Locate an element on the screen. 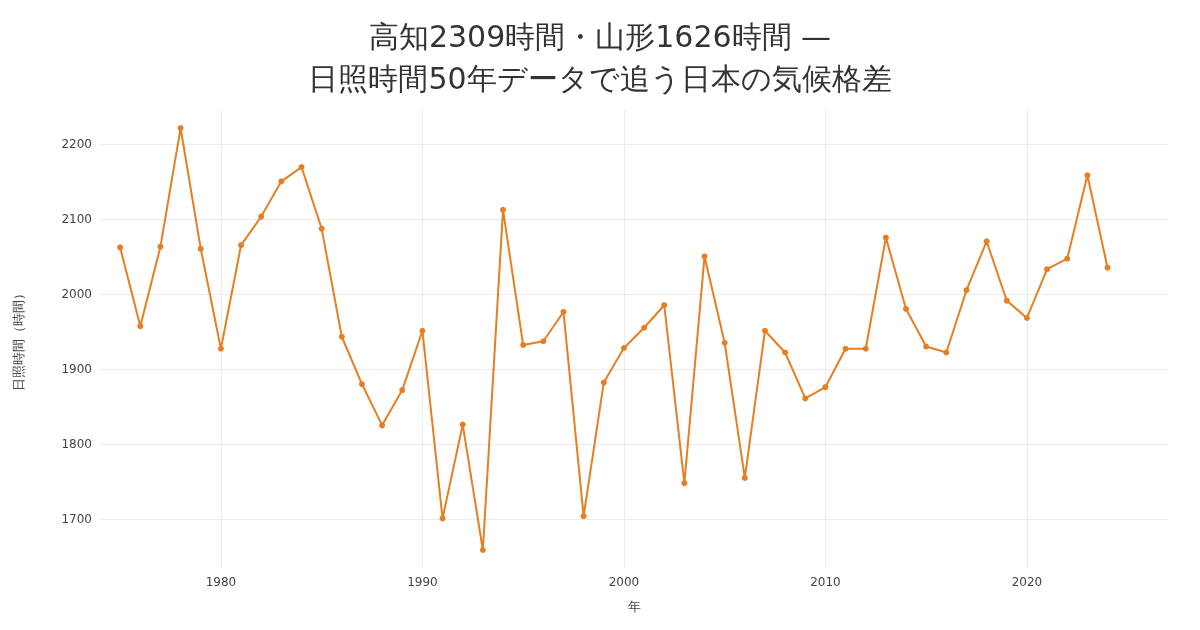 This screenshot has width=1200, height=630. y-axis-title: 日照時間（時間） is located at coordinates (18, 339).